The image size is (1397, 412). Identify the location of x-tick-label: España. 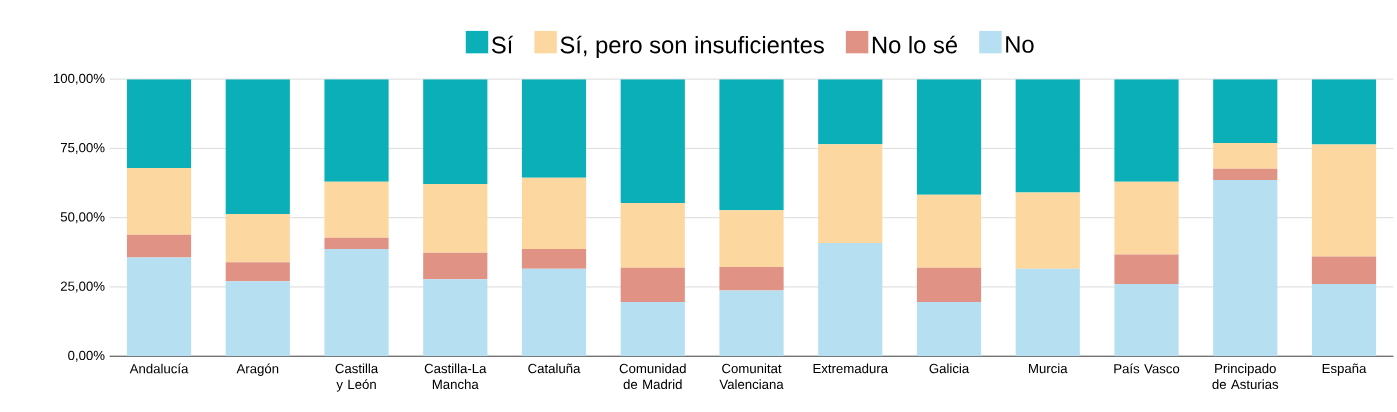
(1344, 369).